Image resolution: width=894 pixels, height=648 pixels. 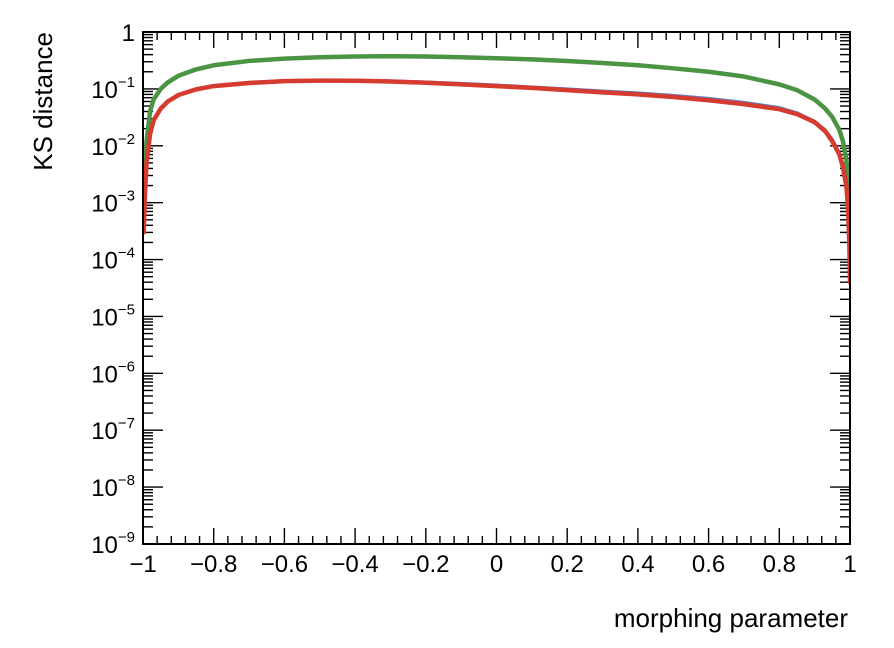 What do you see at coordinates (496, 564) in the screenshot?
I see `x-tick-label: 0` at bounding box center [496, 564].